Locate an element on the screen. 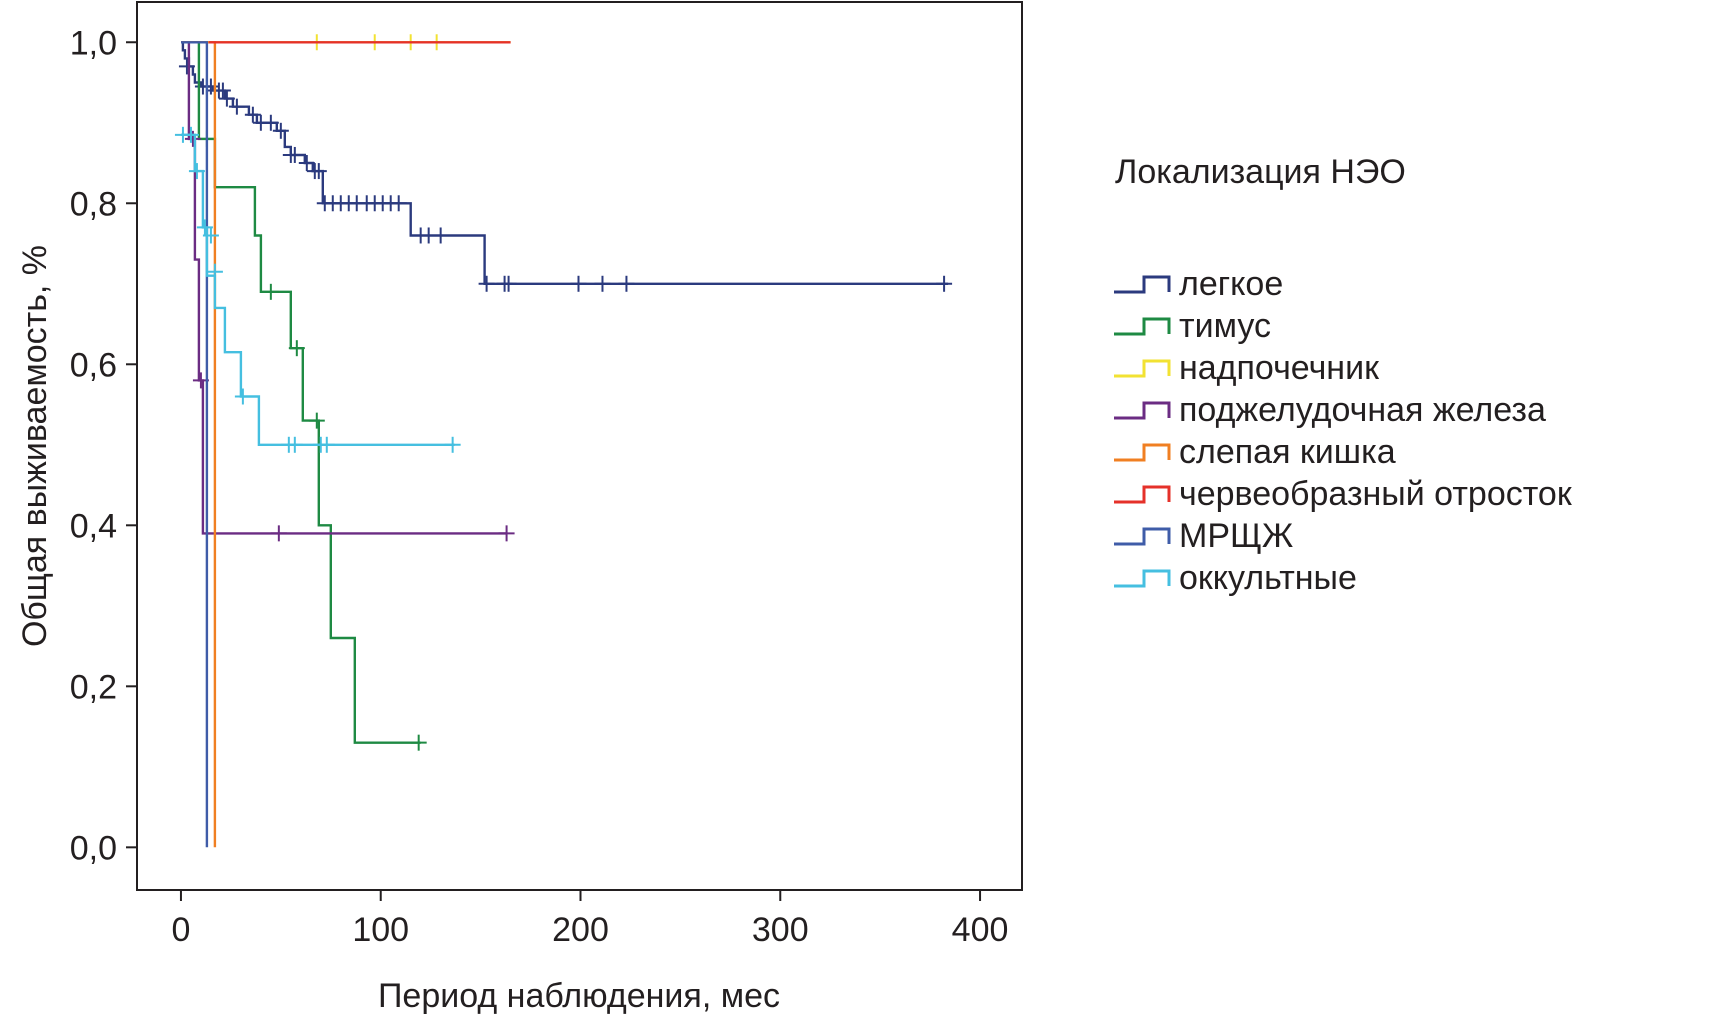 This screenshot has height=1023, width=1731. x-tick-label: 100 is located at coordinates (380, 930).